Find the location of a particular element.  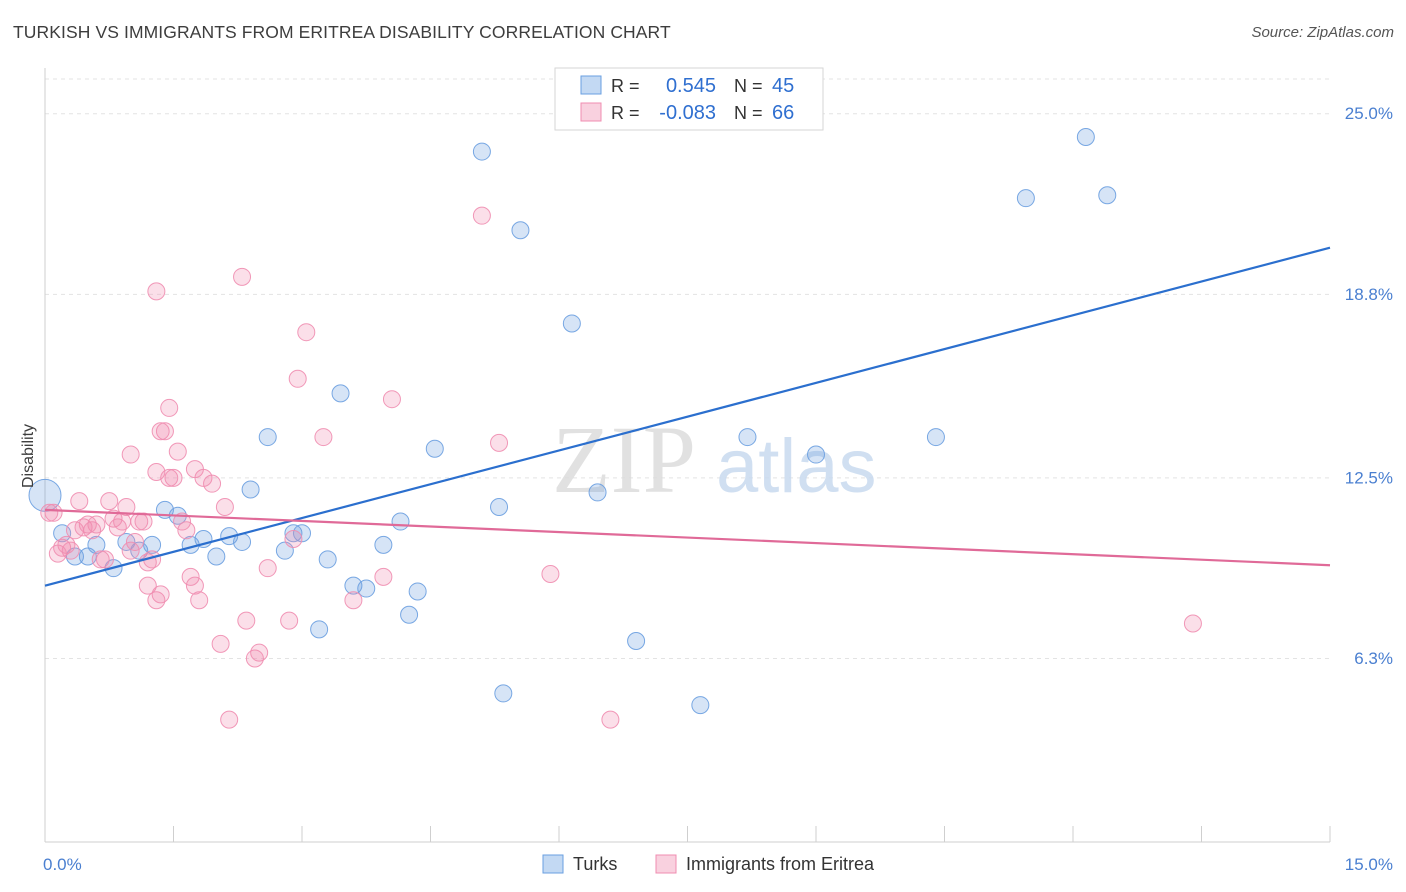

watermark: ZIP atlas is located at coordinates (714, 459).